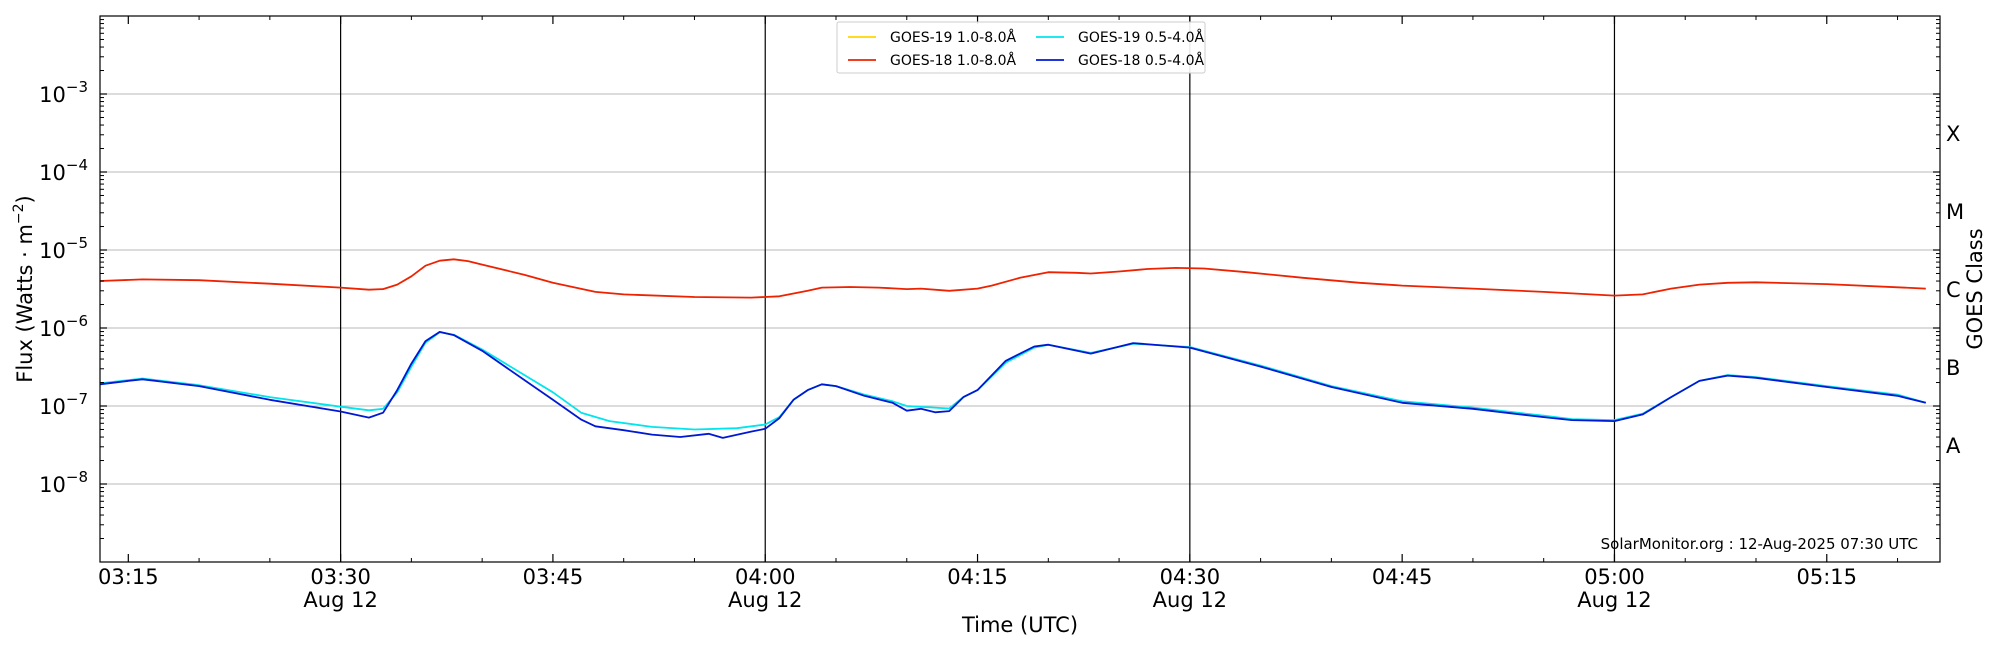  What do you see at coordinates (63, 170) in the screenshot?
I see `y-tick-label: 10⁻⁴` at bounding box center [63, 170].